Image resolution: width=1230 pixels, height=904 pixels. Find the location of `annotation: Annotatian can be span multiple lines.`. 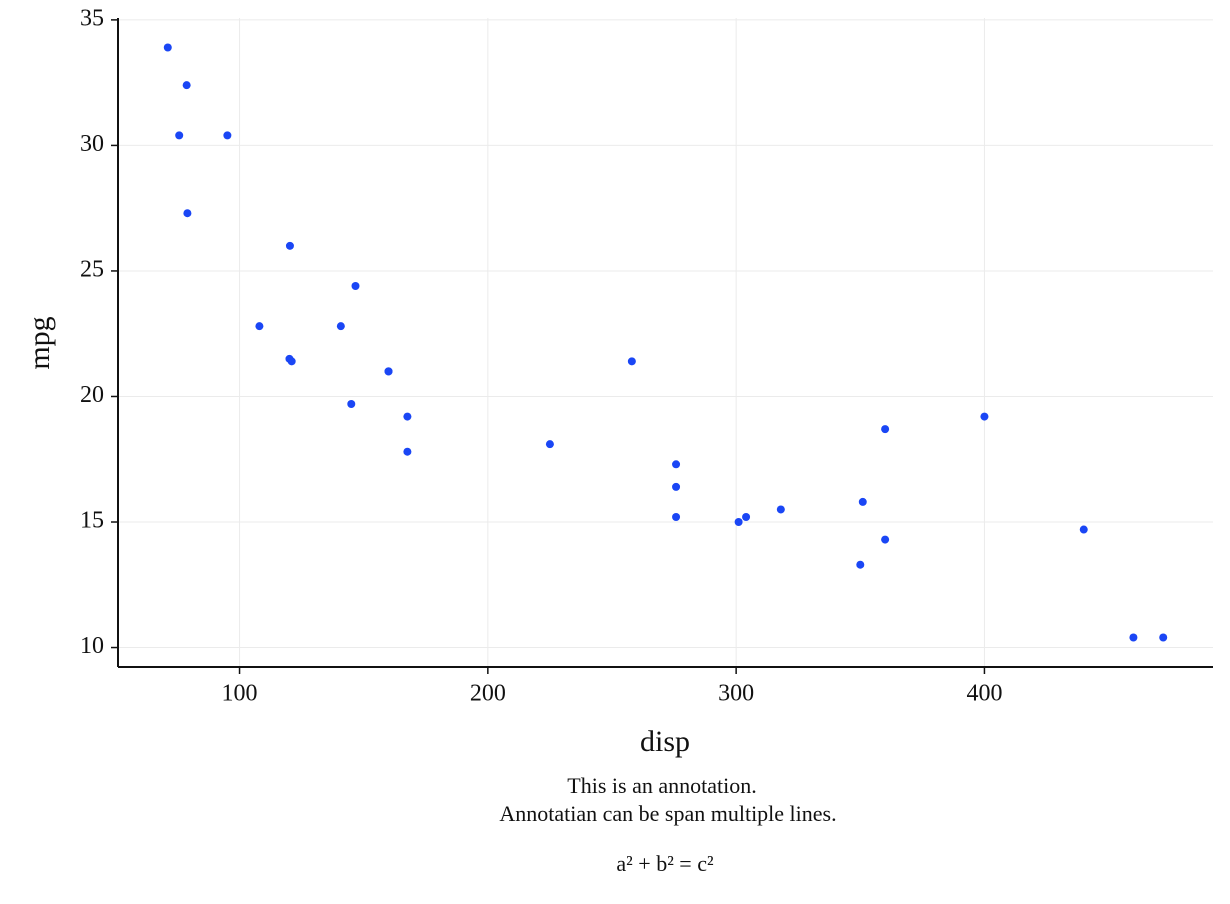

annotation: Annotatian can be span multiple lines. is located at coordinates (667, 813).